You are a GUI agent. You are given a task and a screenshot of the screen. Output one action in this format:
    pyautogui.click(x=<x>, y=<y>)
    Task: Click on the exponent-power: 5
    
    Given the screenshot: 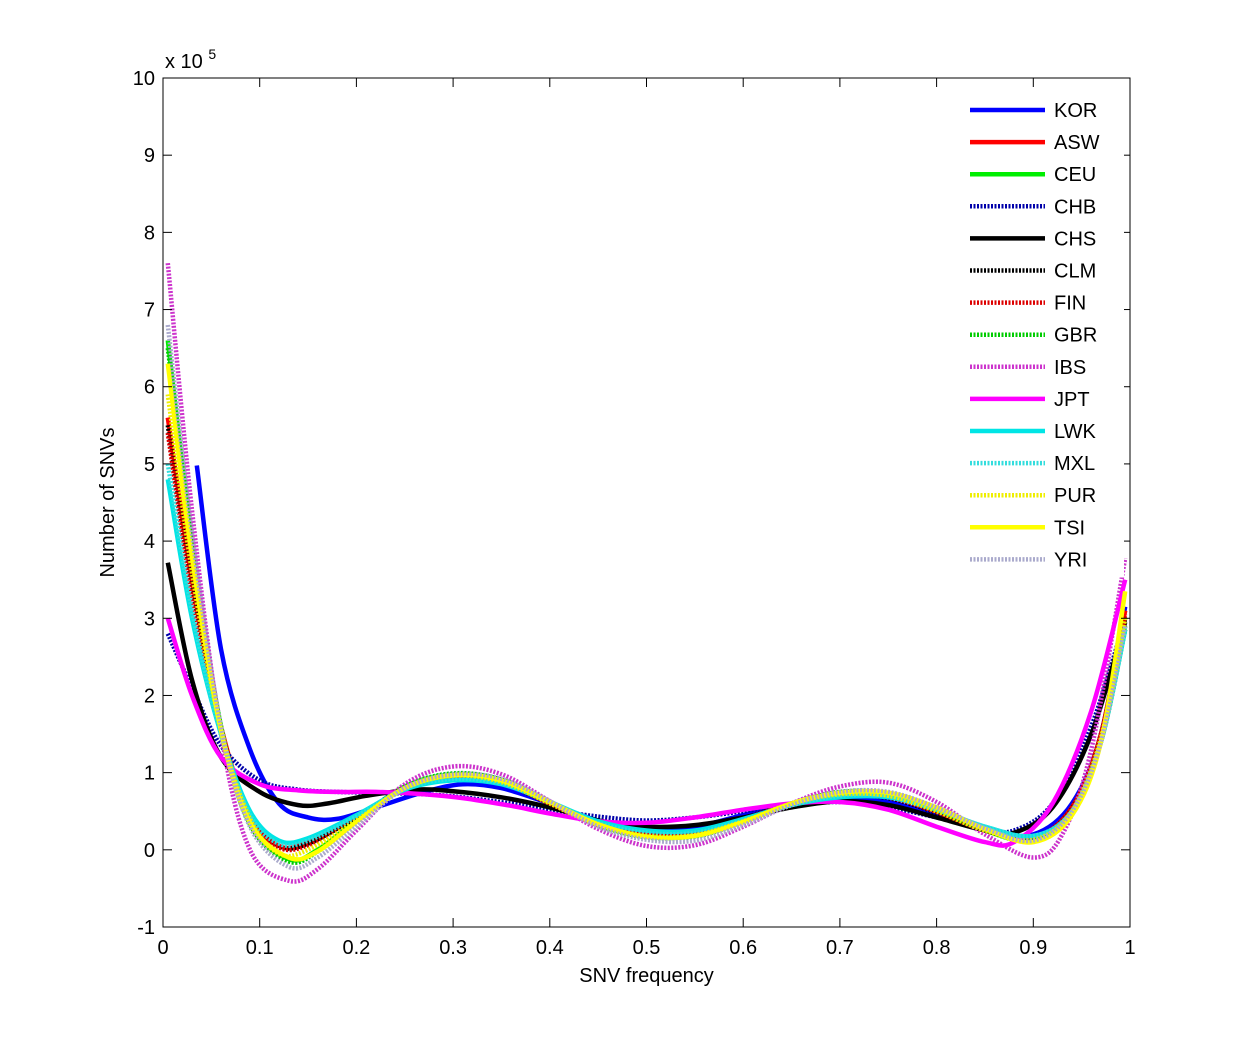 What is the action you would take?
    pyautogui.click(x=212, y=54)
    